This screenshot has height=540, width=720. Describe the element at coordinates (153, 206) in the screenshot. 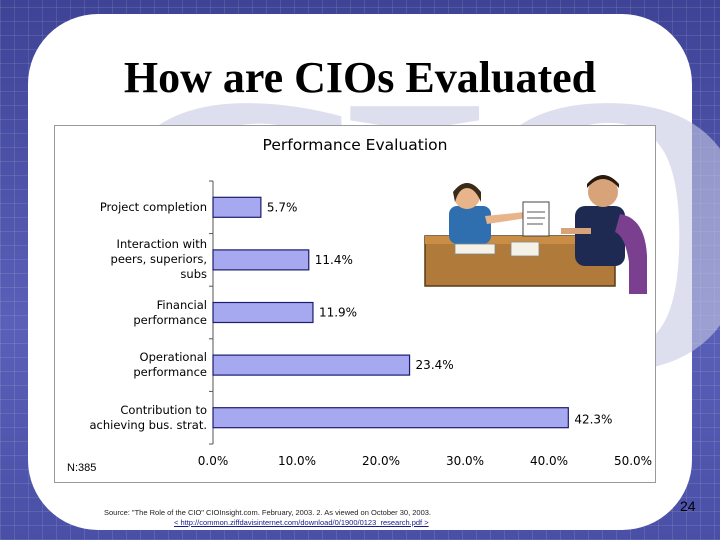

I see `category-label: Project completion` at that location.